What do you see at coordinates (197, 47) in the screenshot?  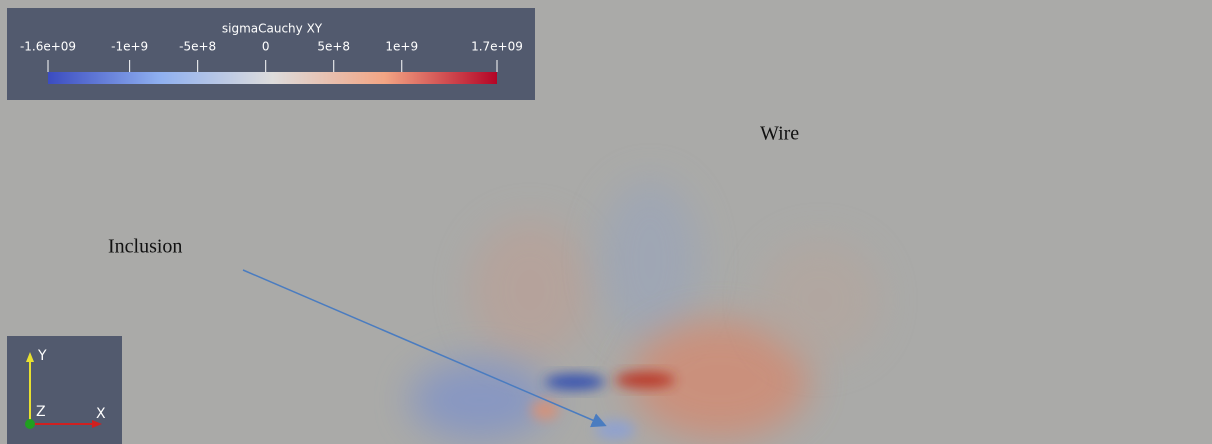 I see `tick-label: -5e+8` at bounding box center [197, 47].